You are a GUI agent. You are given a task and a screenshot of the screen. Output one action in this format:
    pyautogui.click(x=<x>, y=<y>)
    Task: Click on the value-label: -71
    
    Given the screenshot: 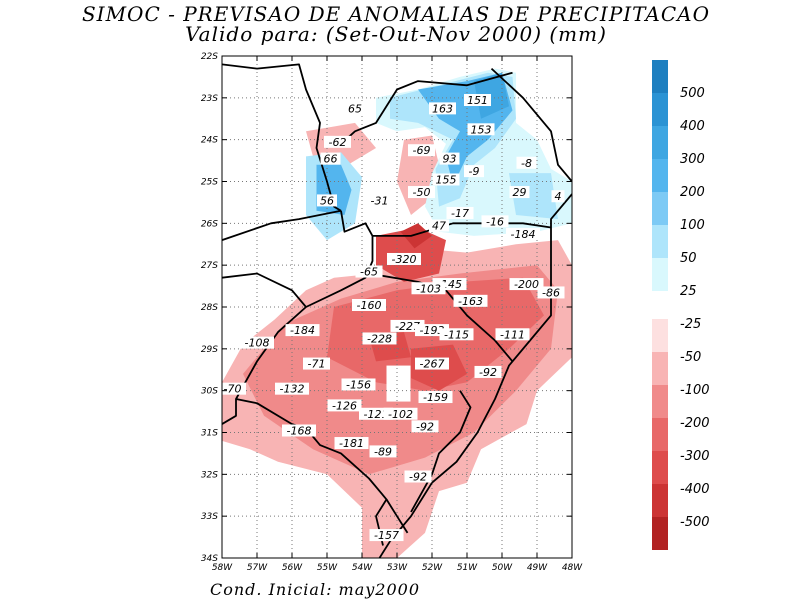 What is the action you would take?
    pyautogui.click(x=316, y=364)
    